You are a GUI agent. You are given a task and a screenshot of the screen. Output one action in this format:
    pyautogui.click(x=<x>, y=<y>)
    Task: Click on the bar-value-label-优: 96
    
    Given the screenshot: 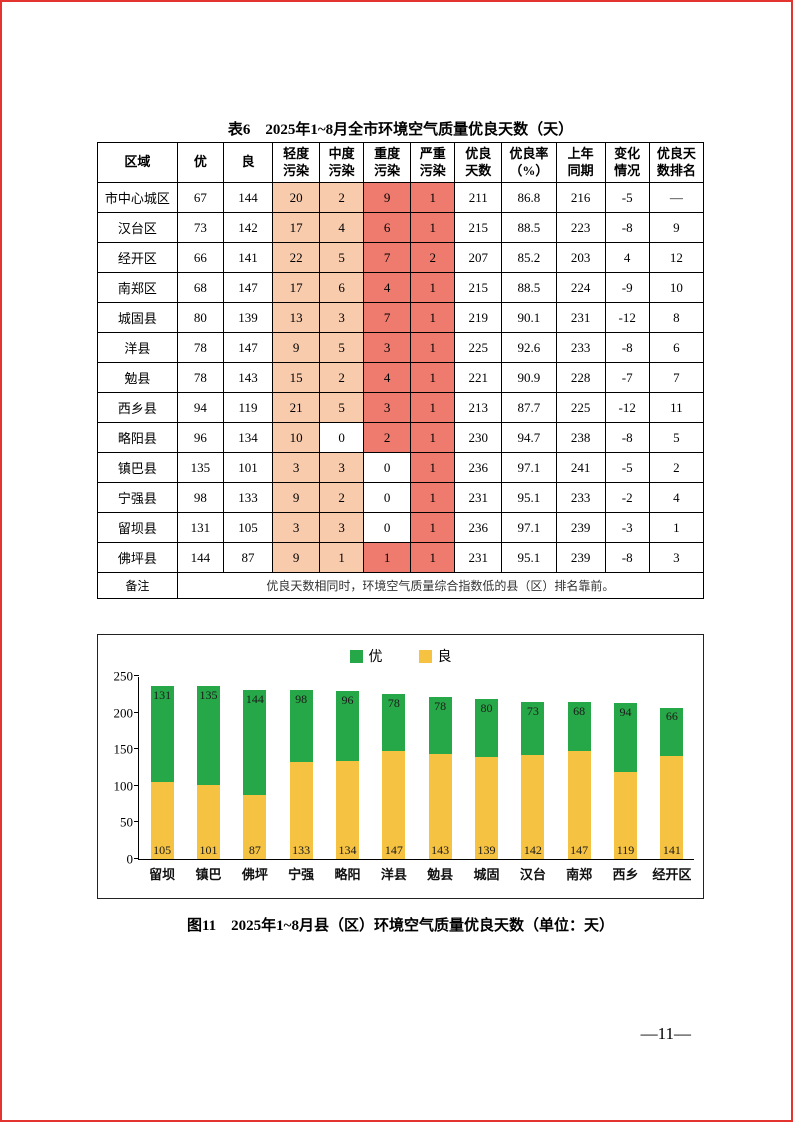 What is the action you would take?
    pyautogui.click(x=347, y=699)
    